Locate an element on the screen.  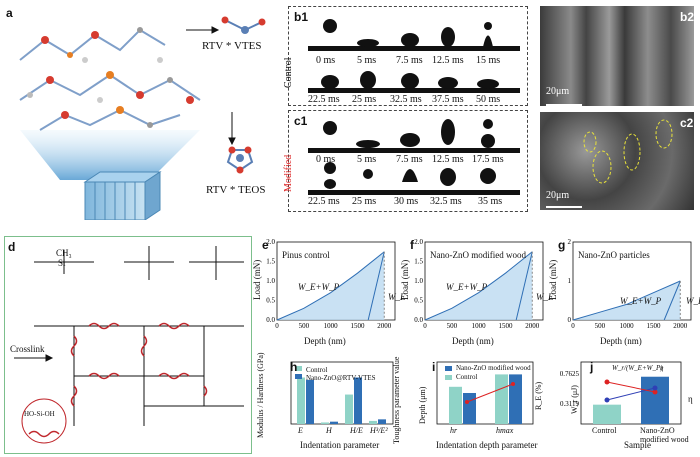
cat-j-1: Nano-ZnO modified wood is located at coordinates (664, 435).